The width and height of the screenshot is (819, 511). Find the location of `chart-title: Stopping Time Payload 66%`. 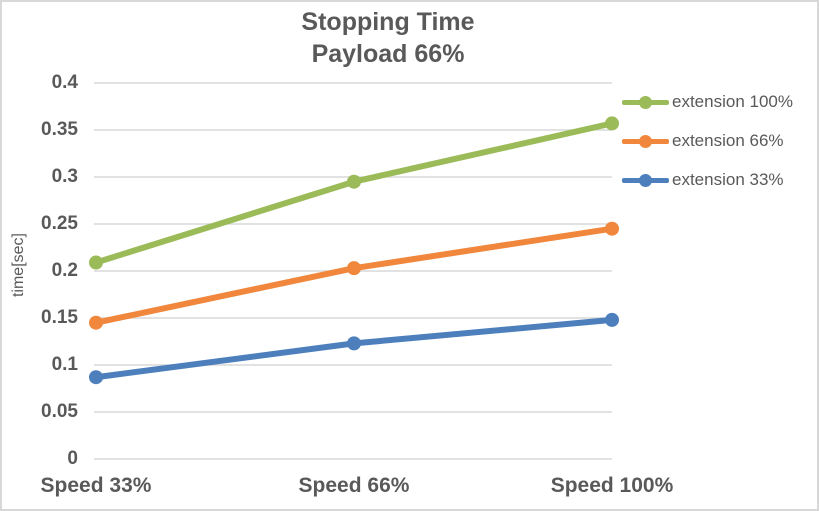

chart-title: Stopping Time Payload 66% is located at coordinates (388, 38).